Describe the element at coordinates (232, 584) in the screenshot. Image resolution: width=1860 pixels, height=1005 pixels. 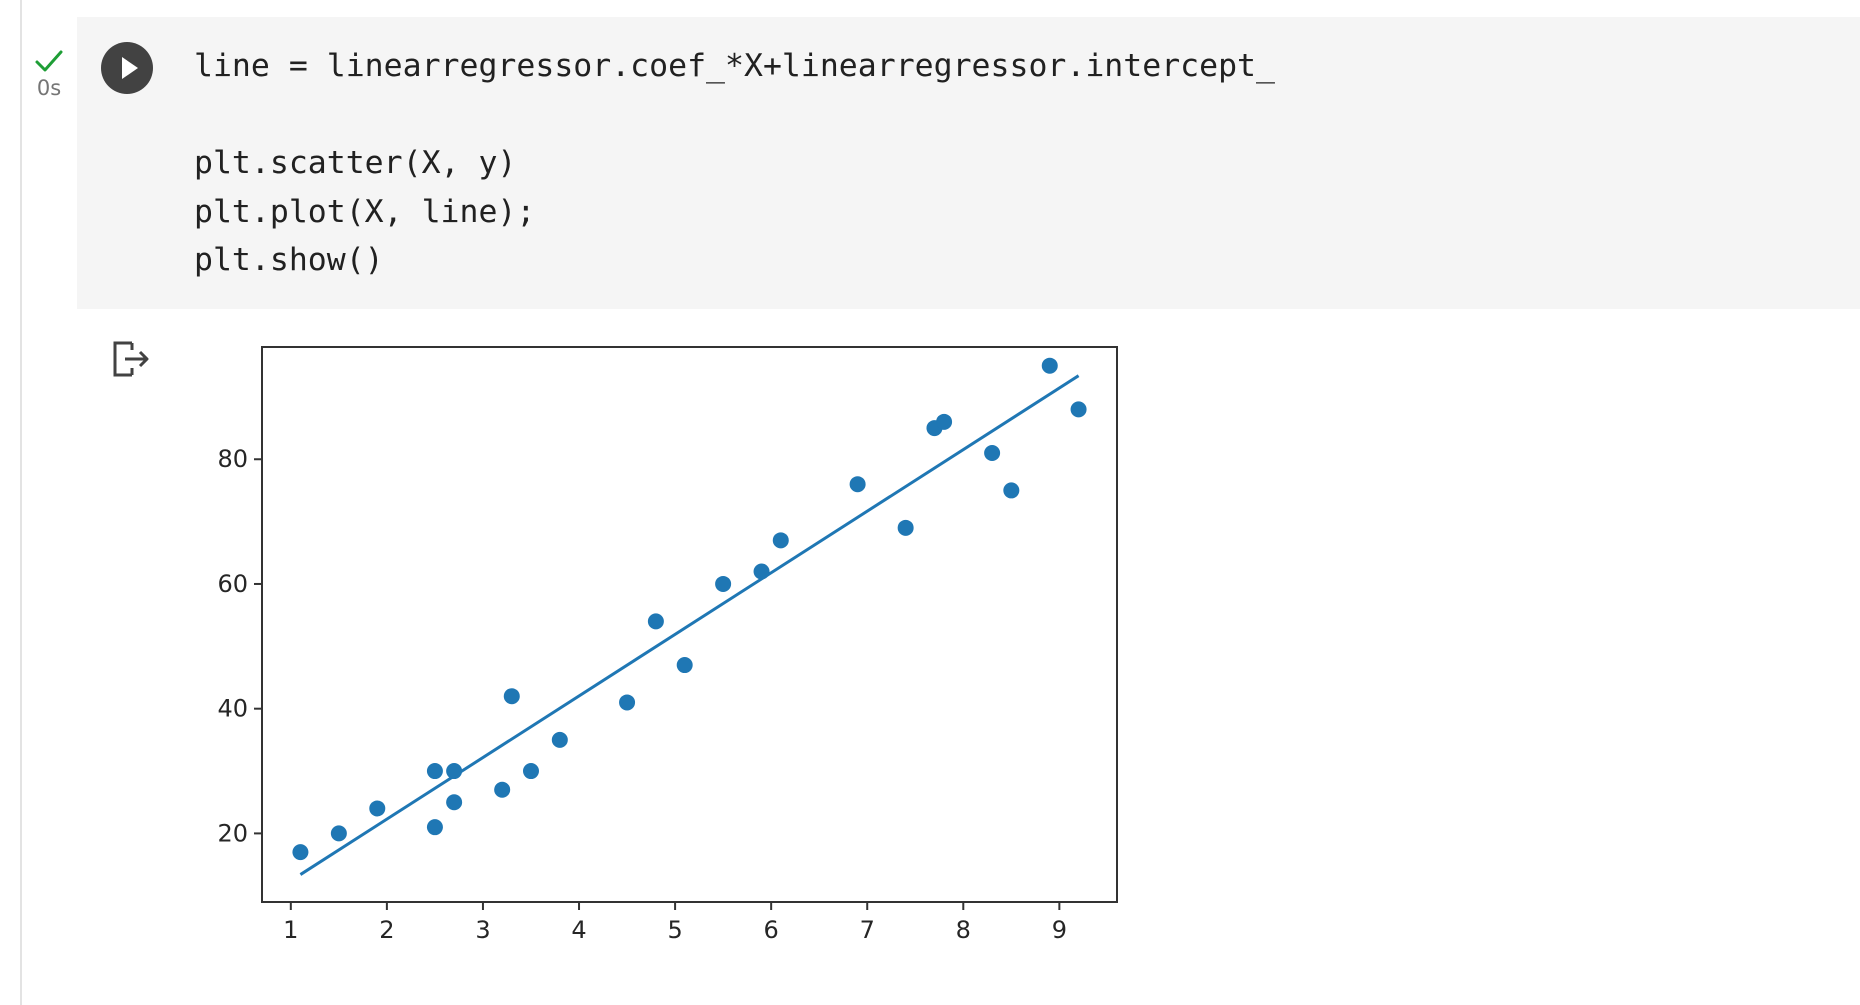
I see `y-tick-label: 60` at that location.